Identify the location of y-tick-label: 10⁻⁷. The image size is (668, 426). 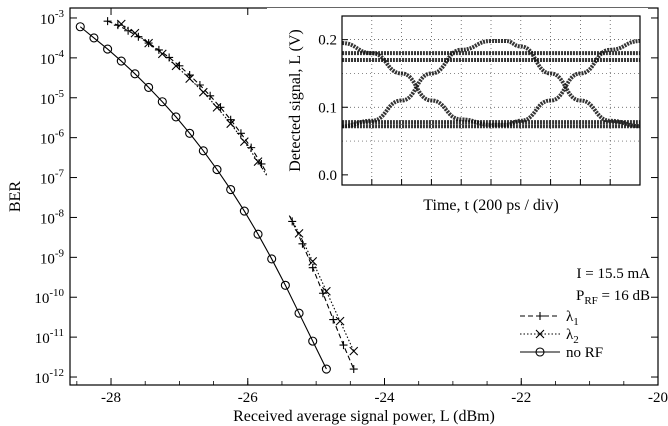
(52, 178).